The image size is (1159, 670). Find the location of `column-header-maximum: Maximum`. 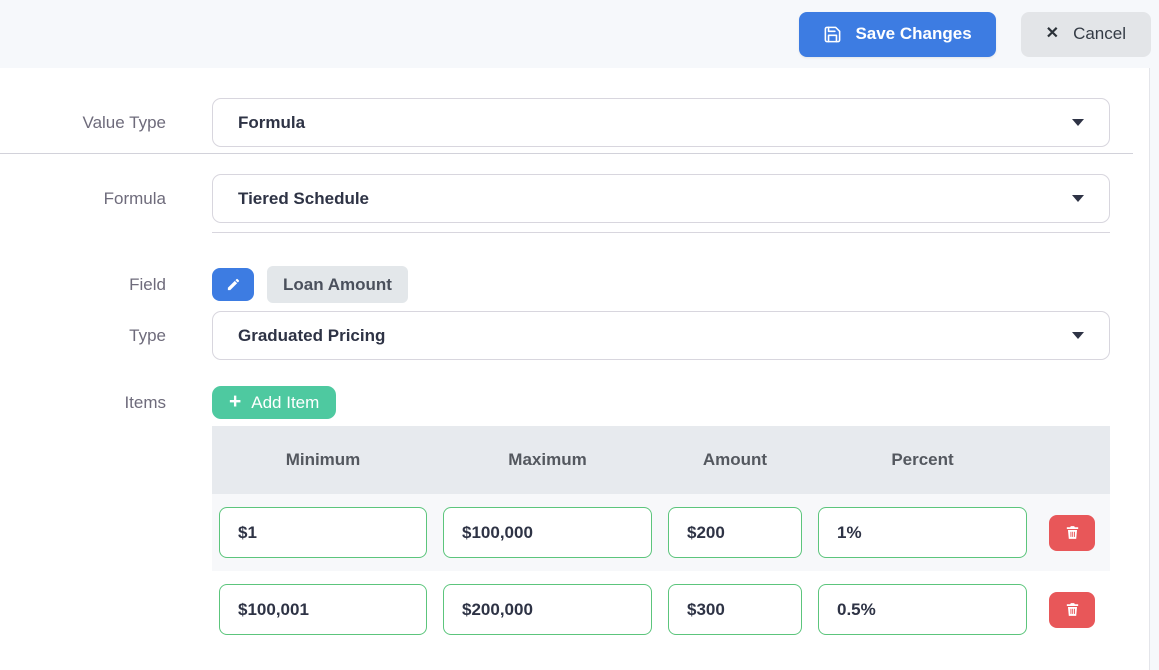

column-header-maximum: Maximum is located at coordinates (547, 459).